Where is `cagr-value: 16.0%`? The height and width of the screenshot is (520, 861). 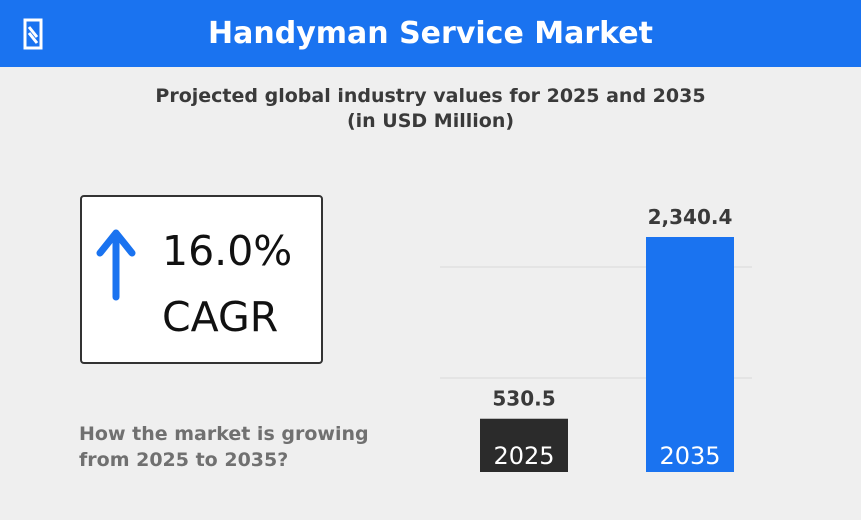
cagr-value: 16.0% is located at coordinates (227, 251).